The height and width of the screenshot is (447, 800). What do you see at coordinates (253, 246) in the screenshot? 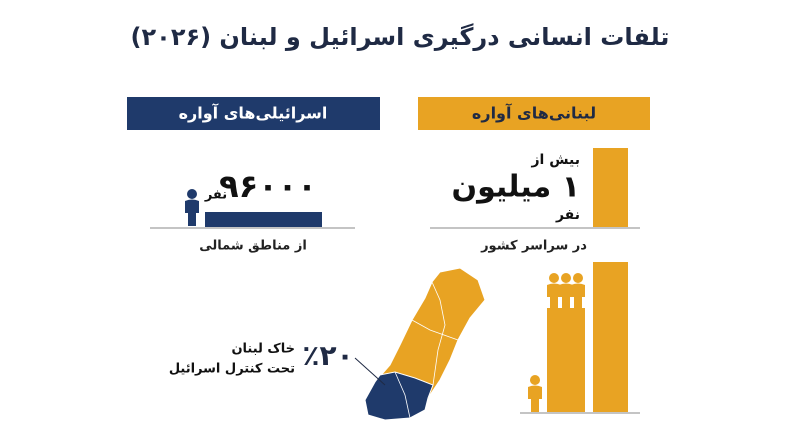
I see `israel-note: از مناطق شمالی` at bounding box center [253, 246].